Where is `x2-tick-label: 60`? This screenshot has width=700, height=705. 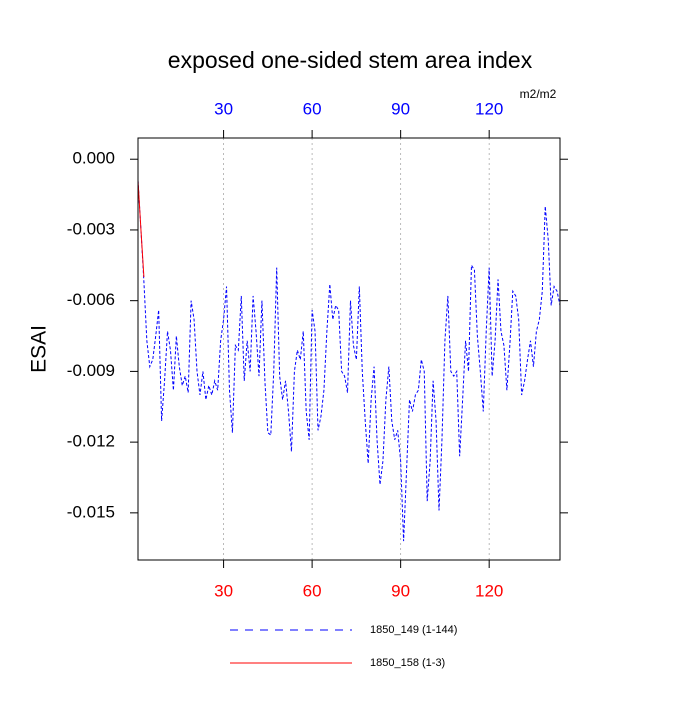
x2-tick-label: 60 is located at coordinates (312, 108).